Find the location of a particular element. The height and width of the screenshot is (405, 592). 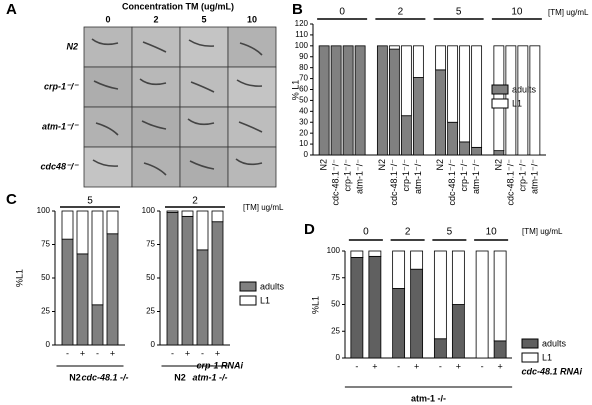

column-label: 5 is located at coordinates (203, 19).